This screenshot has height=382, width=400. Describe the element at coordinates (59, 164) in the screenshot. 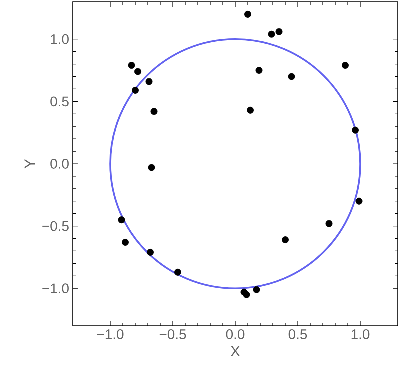

I see `y-tick-label: 0.0` at that location.